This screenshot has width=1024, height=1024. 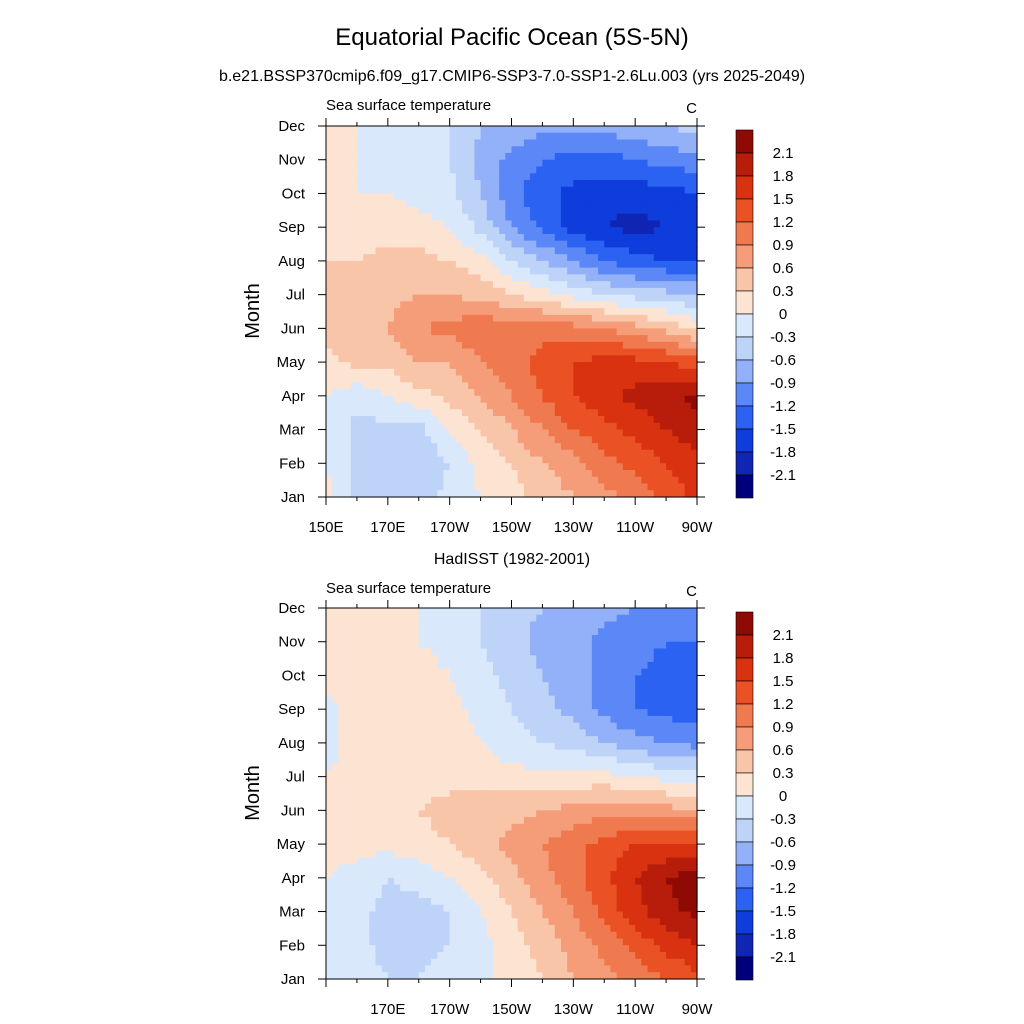 I want to click on colorbar-label: 0.9, so click(x=783, y=245).